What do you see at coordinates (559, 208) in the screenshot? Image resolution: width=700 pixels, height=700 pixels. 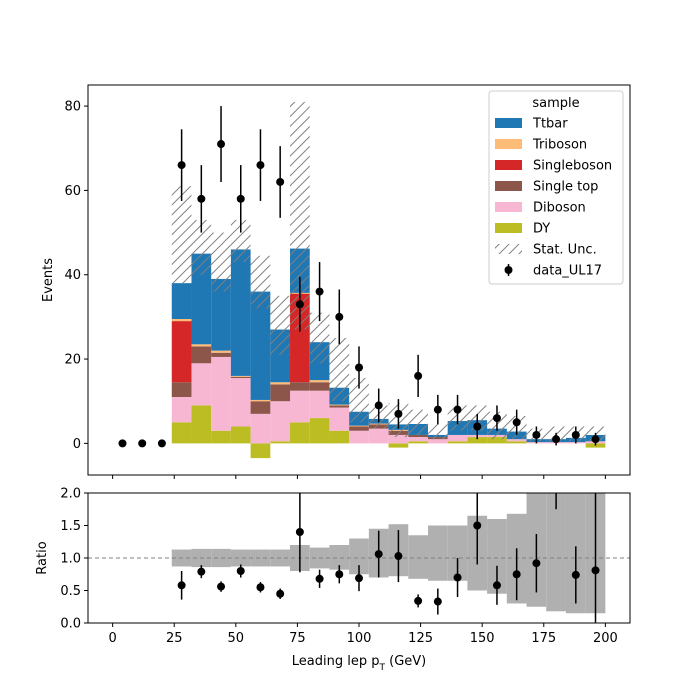 I see `legend-label-diboson: Diboson` at bounding box center [559, 208].